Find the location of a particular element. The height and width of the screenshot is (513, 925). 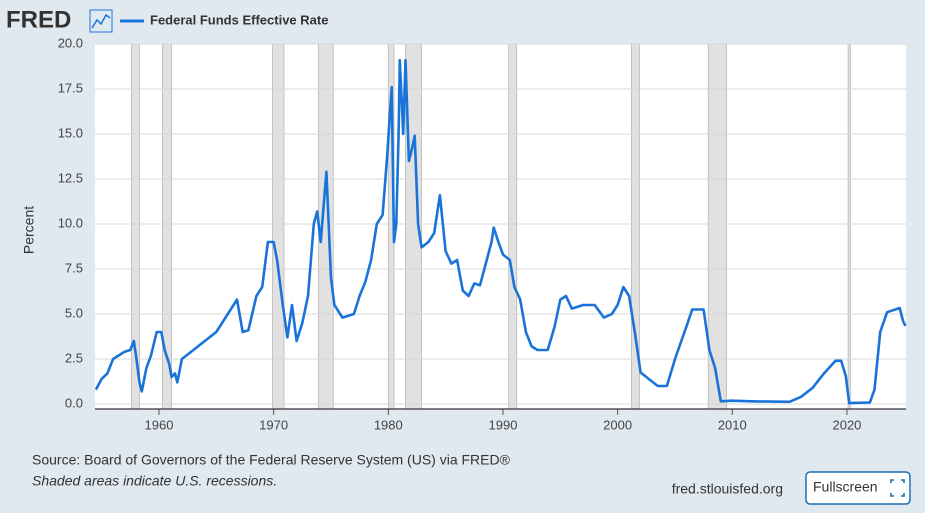

y-tick-label: 12.5 is located at coordinates (70, 177).